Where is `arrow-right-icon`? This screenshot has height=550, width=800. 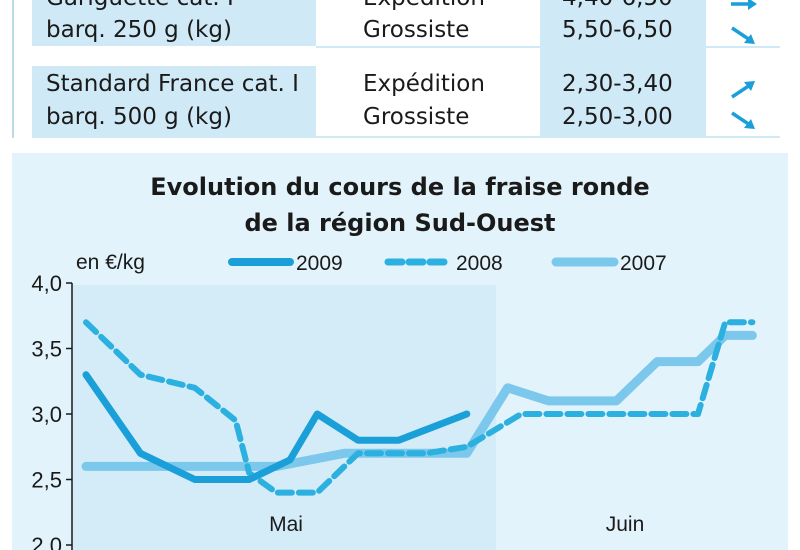
arrow-right-icon is located at coordinates (744, 5).